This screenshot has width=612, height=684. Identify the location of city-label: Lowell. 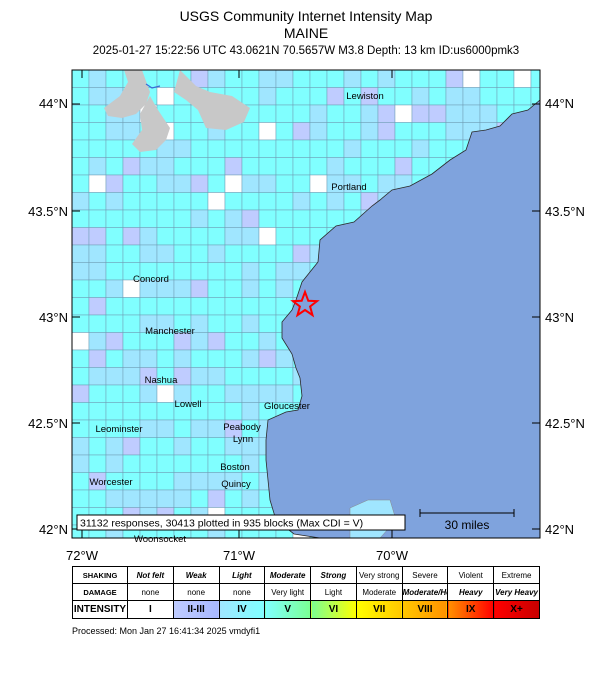
(188, 404).